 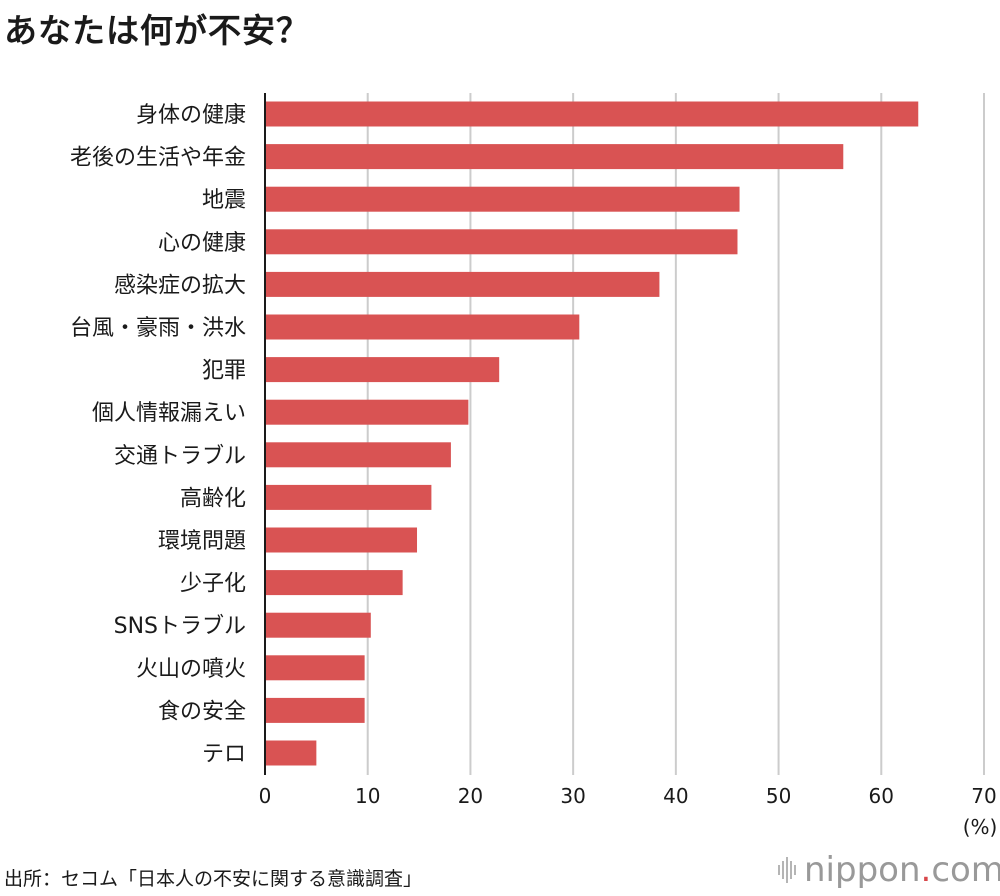 What do you see at coordinates (881, 796) in the screenshot?
I see `x-tick-label: 60` at bounding box center [881, 796].